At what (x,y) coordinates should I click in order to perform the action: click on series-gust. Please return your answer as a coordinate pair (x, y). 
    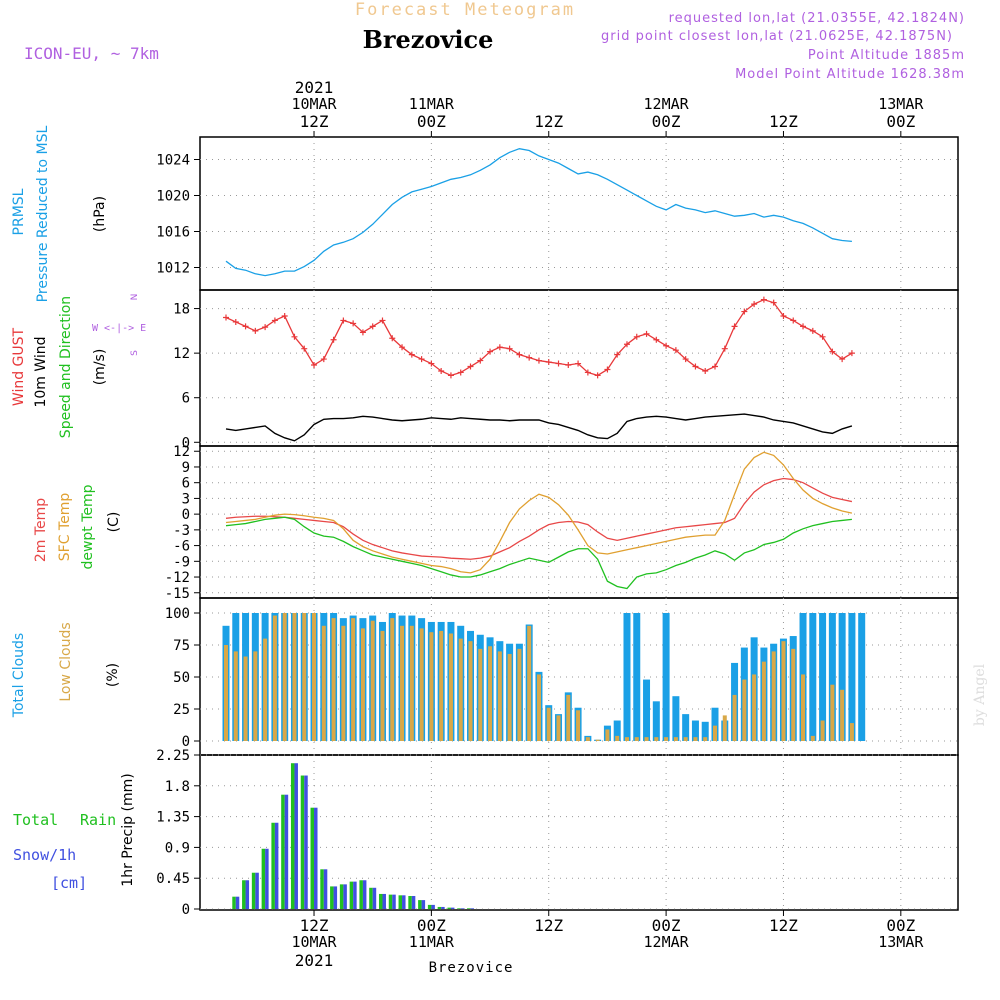
    Looking at the image, I should click on (539, 337).